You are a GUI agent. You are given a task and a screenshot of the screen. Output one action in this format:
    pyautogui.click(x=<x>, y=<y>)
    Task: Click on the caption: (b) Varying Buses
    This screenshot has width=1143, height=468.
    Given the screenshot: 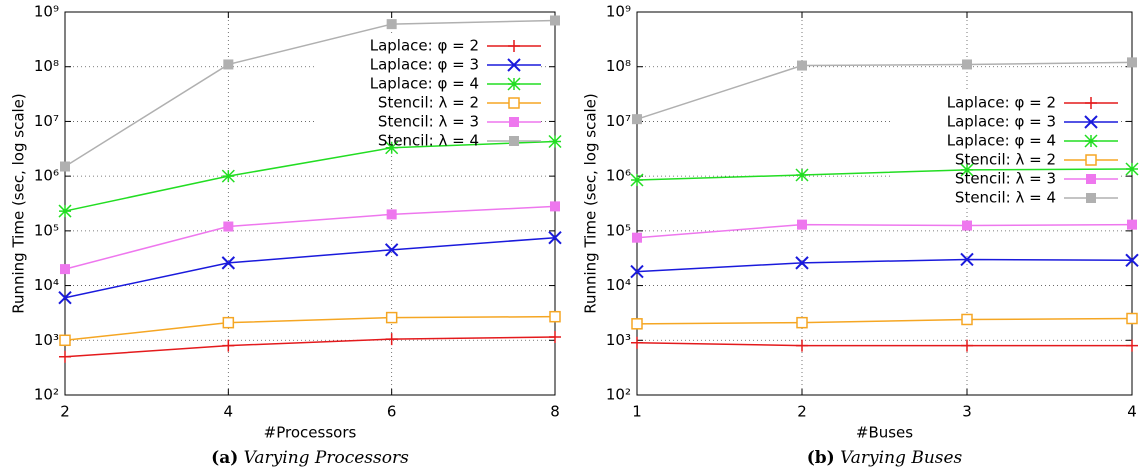 What is the action you would take?
    pyautogui.click(x=885, y=458)
    